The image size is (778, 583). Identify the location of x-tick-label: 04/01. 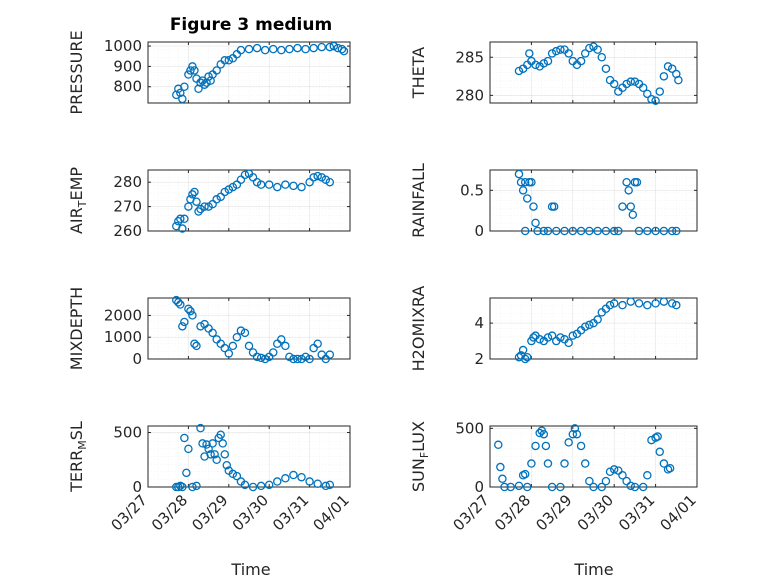
(331, 512).